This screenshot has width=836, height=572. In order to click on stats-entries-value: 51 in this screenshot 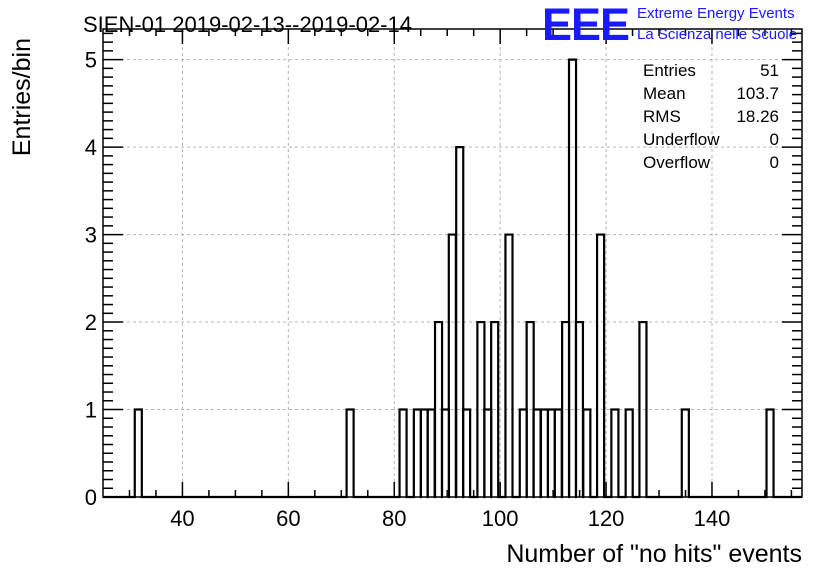, I will do `click(769, 70)`.